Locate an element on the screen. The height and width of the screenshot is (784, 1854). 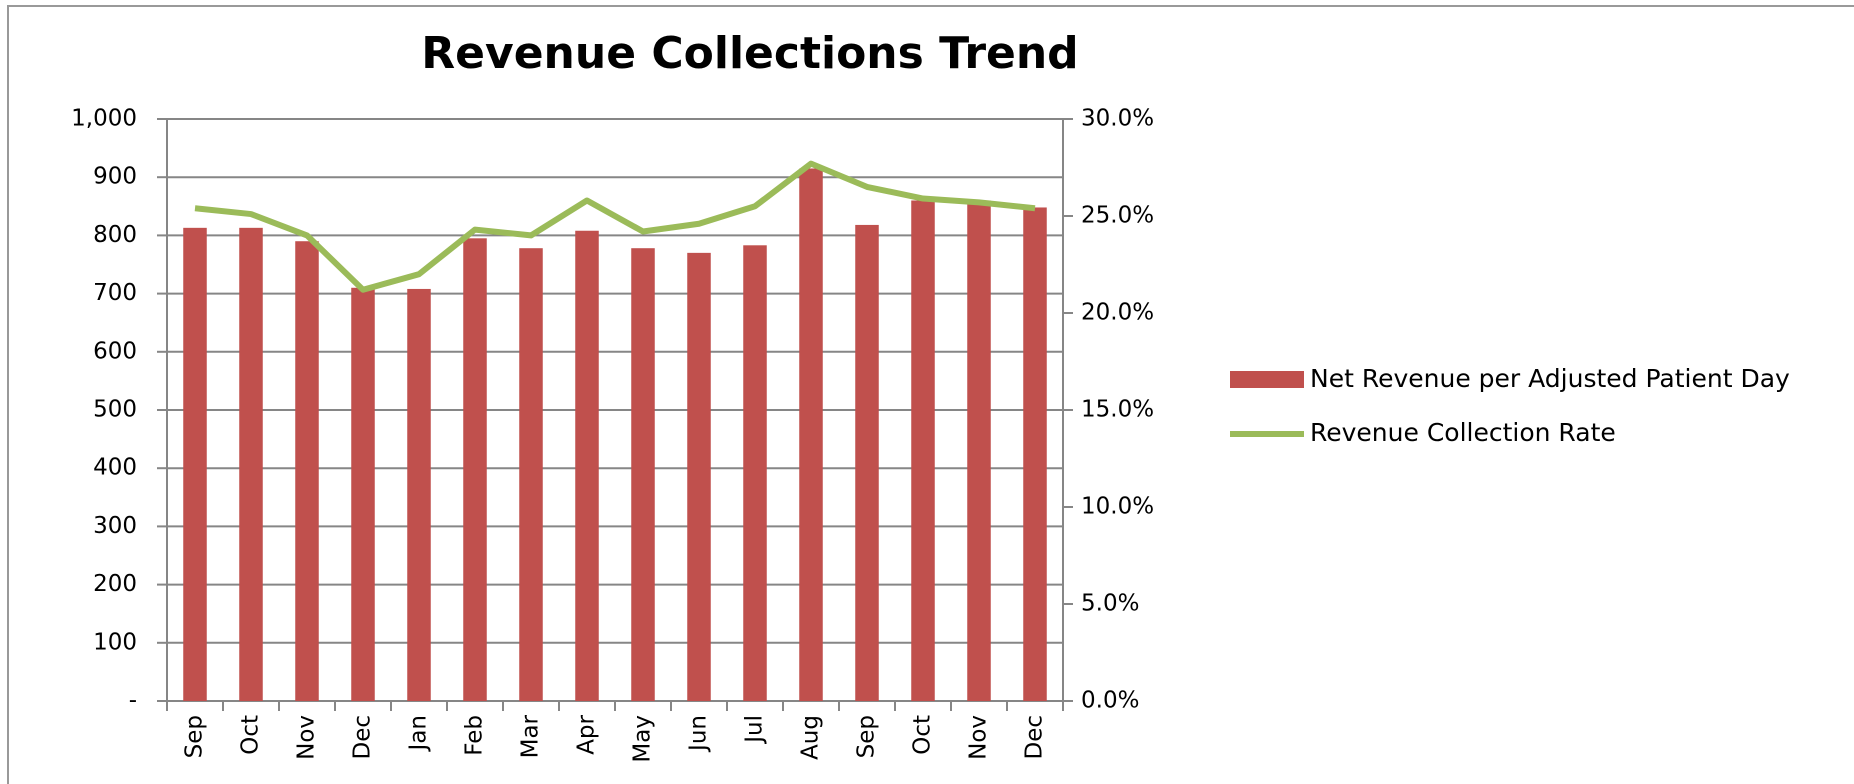
legend-item: Net Revenue per Adjusted Patient Day is located at coordinates (1530, 382).